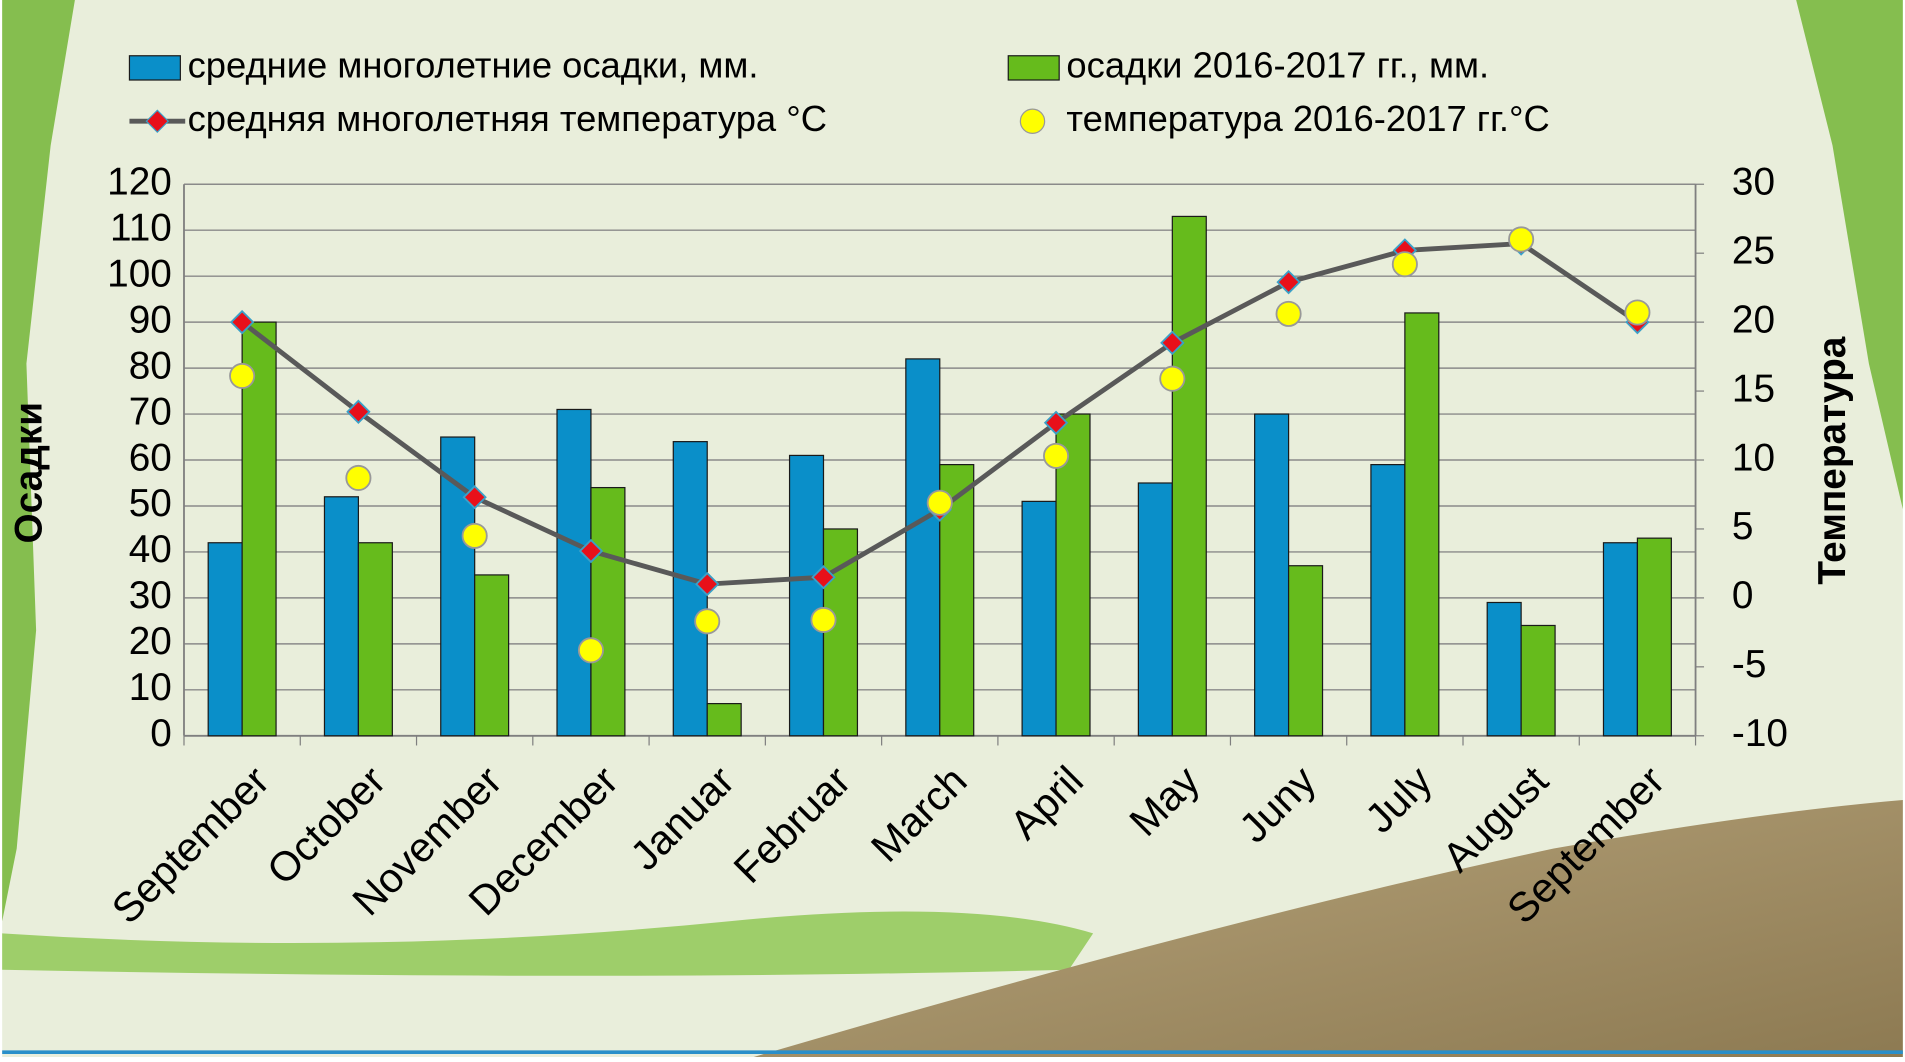 The image size is (1905, 1062). What do you see at coordinates (1753, 457) in the screenshot?
I see `y2-tick-label: 10` at bounding box center [1753, 457].